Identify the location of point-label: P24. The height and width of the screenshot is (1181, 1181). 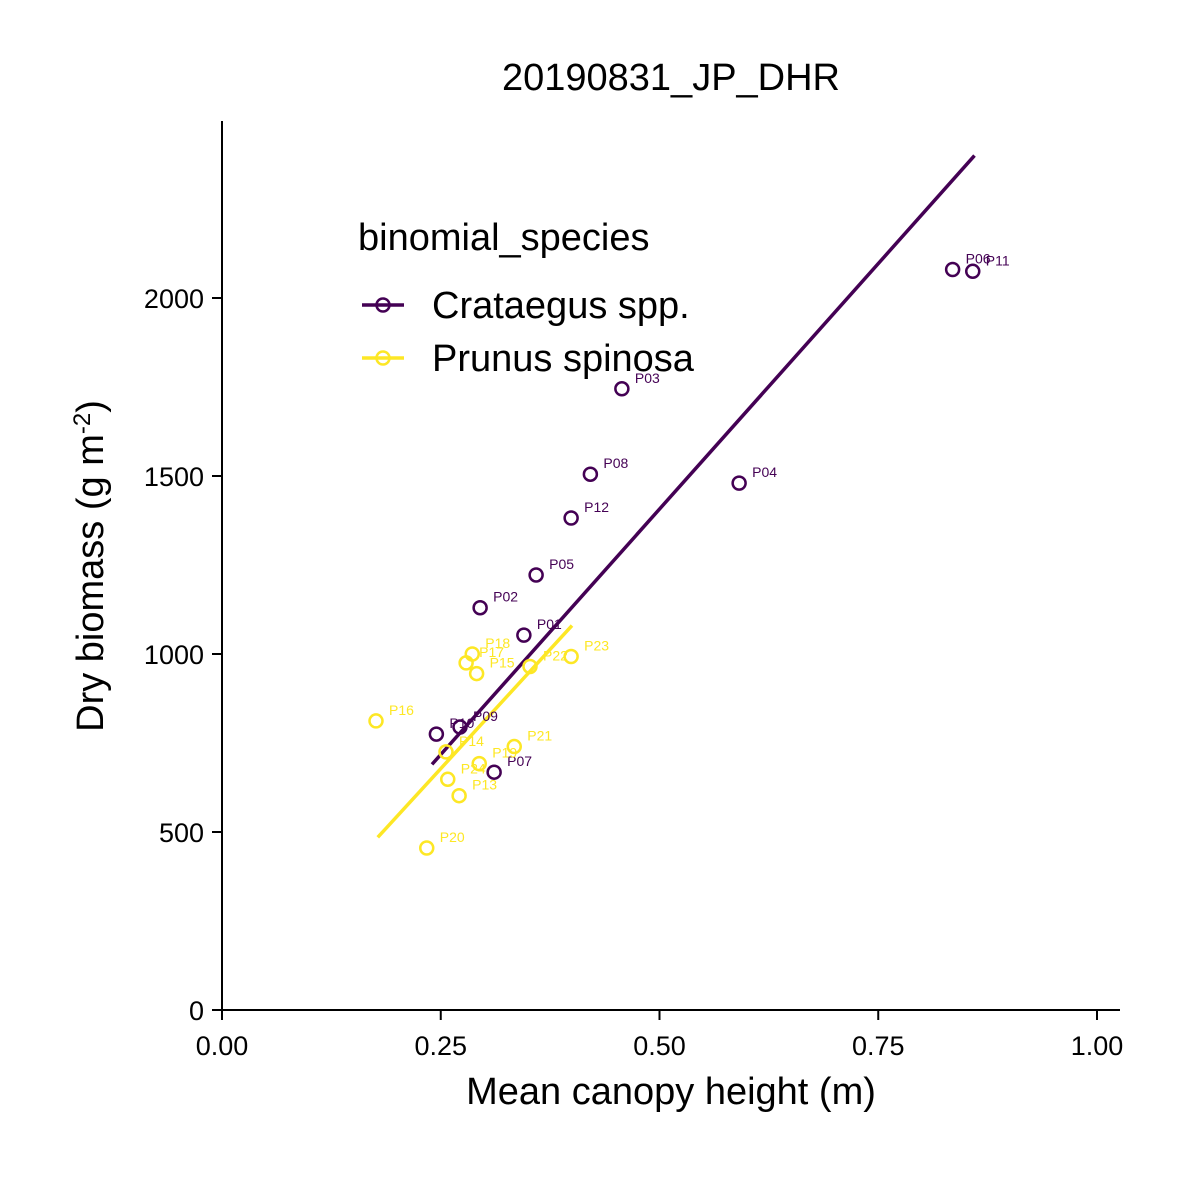
(473, 768).